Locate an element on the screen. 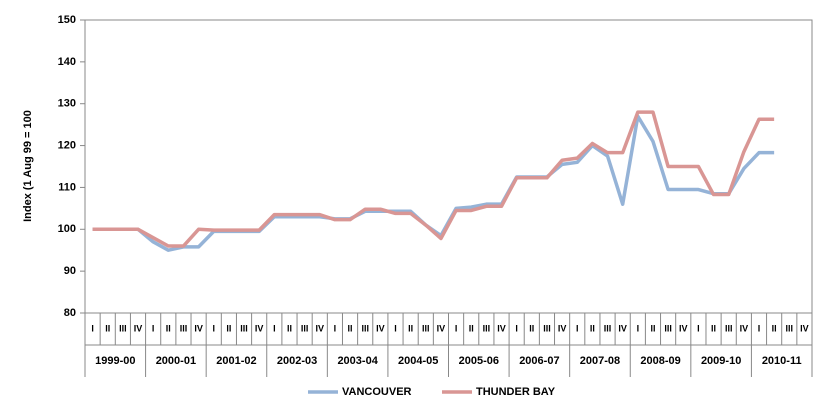 The height and width of the screenshot is (401, 816). y-tick-label: 80 is located at coordinates (70, 313).